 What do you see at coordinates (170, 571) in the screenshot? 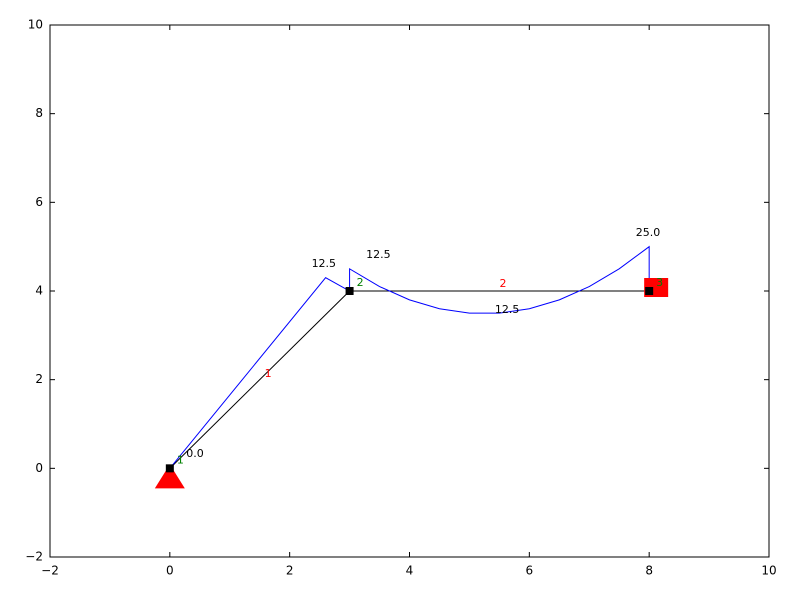
I see `x-tick-label: 0` at bounding box center [170, 571].